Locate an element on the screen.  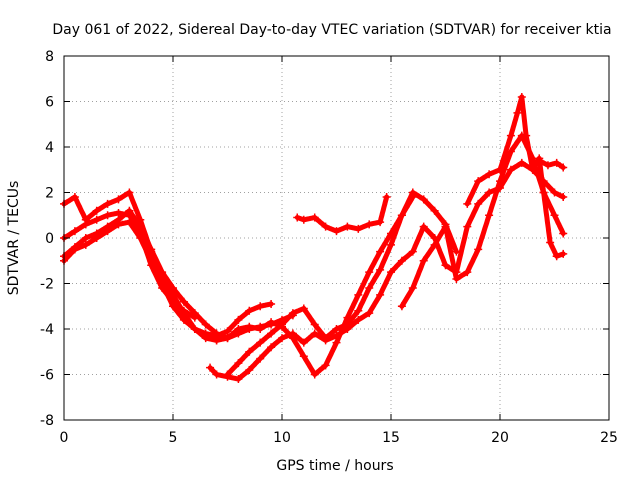
y-tick-label: 4 is located at coordinates (49, 148).